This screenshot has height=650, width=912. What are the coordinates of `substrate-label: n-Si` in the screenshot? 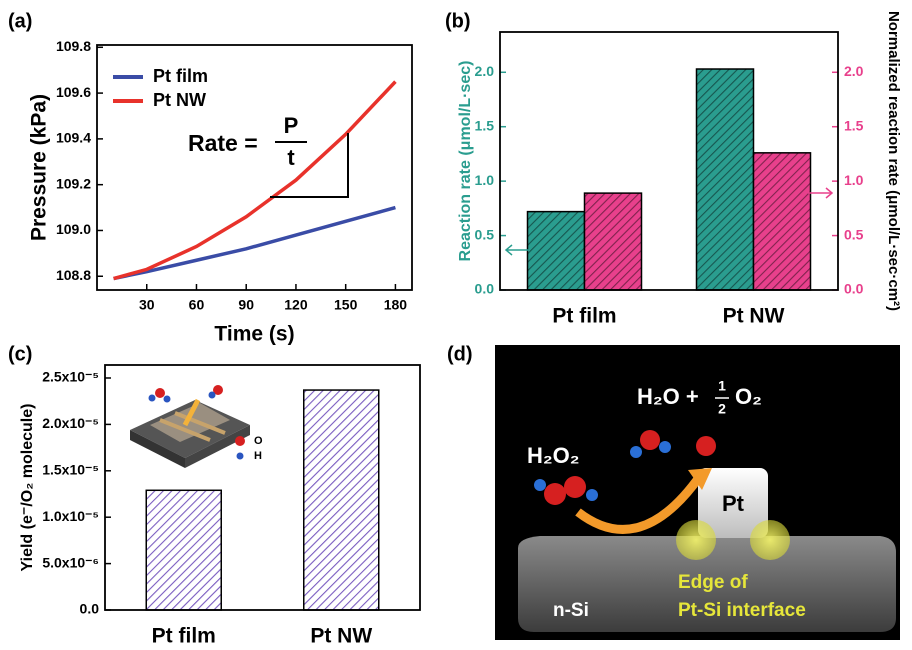 It's located at (571, 610).